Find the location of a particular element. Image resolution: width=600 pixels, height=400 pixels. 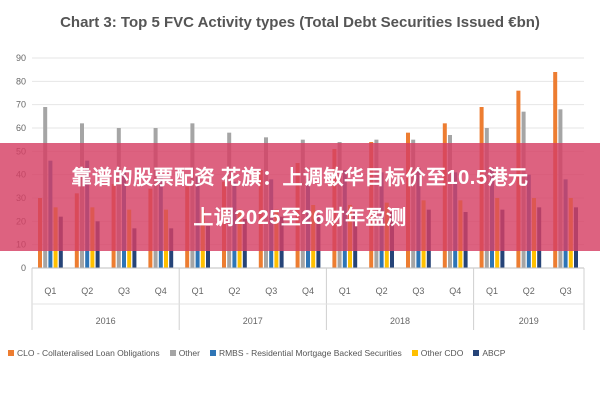

legend-item: CLO - Collateralised Loan Obligations is located at coordinates (84, 353).